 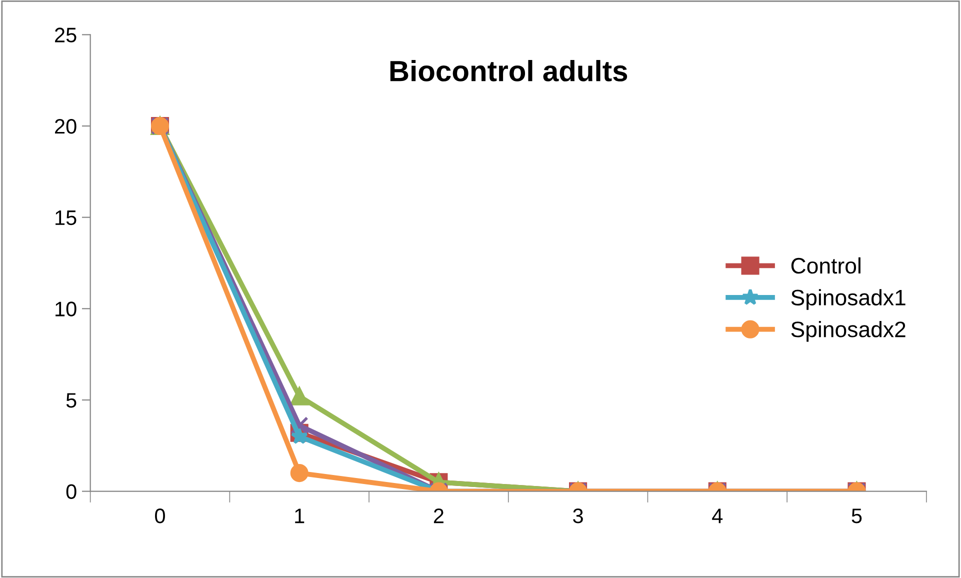 What do you see at coordinates (160, 516) in the screenshot?
I see `x-tick-label: 0` at bounding box center [160, 516].